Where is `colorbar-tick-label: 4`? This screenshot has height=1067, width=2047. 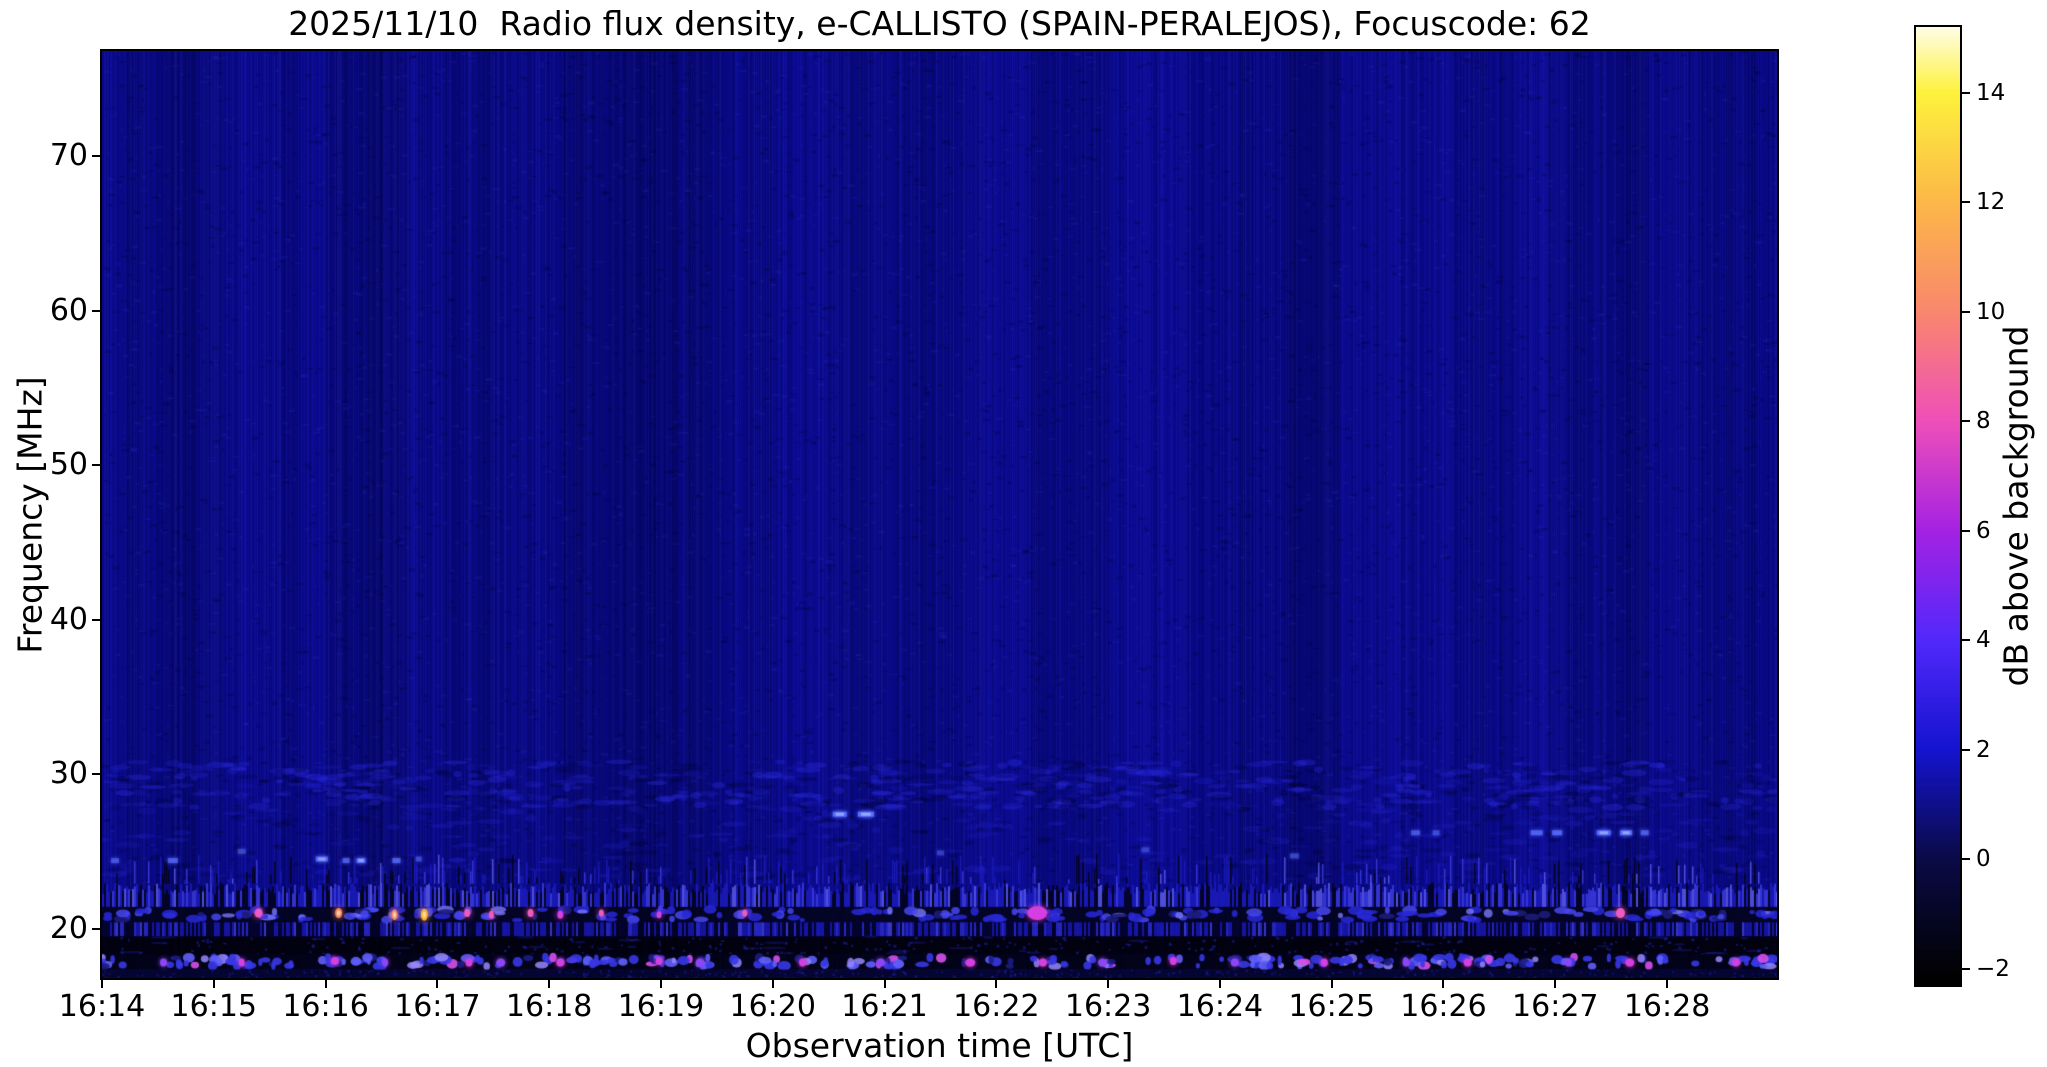
colorbar-tick-label: 4 is located at coordinates (1983, 640).